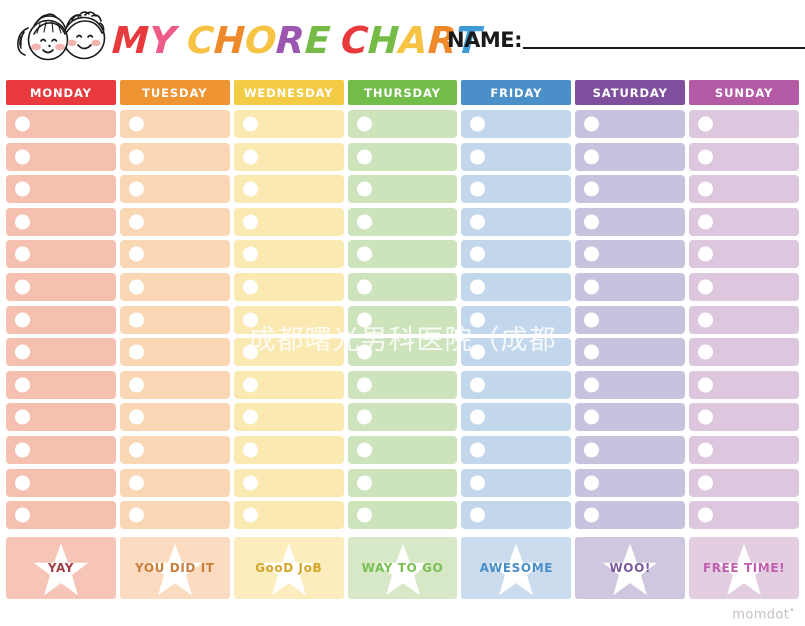 Image resolution: width=805 pixels, height=626 pixels. I want to click on reward-cell-wednesday: GooD JoB, so click(288, 567).